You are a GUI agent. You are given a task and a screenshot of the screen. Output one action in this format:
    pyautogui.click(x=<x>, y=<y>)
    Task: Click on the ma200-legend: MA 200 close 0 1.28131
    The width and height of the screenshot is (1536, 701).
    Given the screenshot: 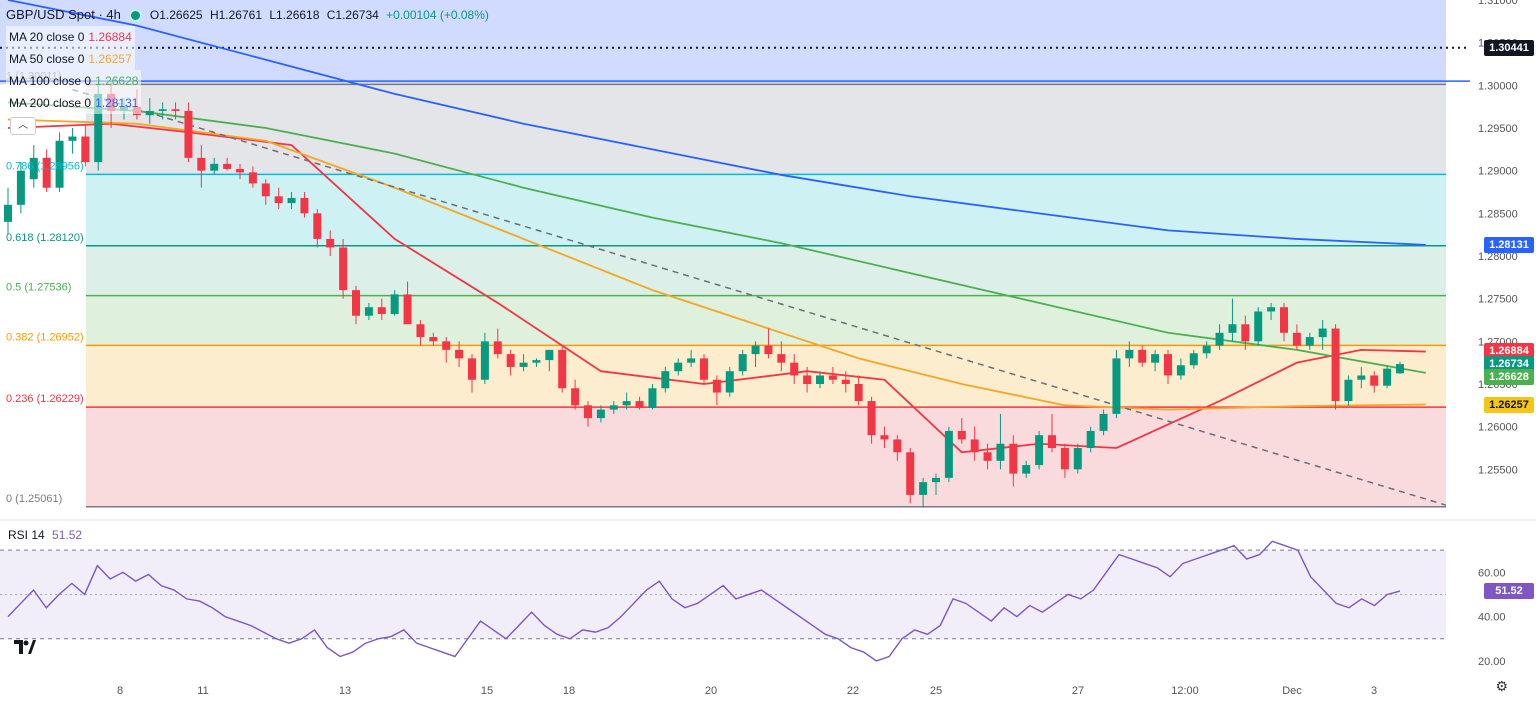 What is the action you would take?
    pyautogui.click(x=249, y=103)
    